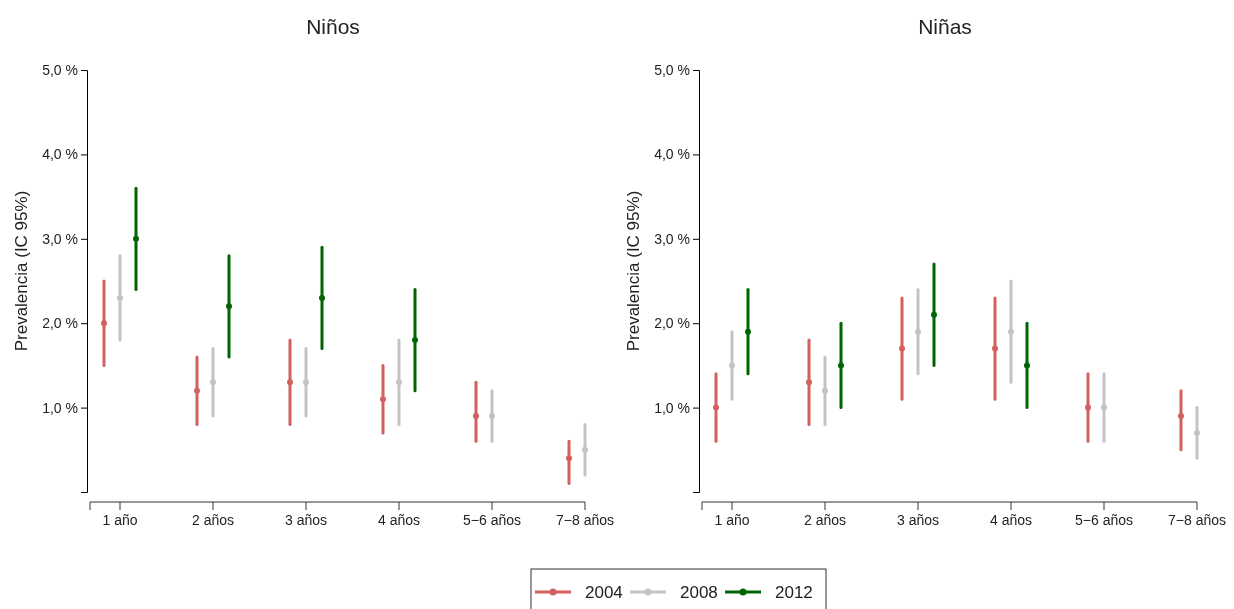  I want to click on chart-title: Niños, so click(333, 26).